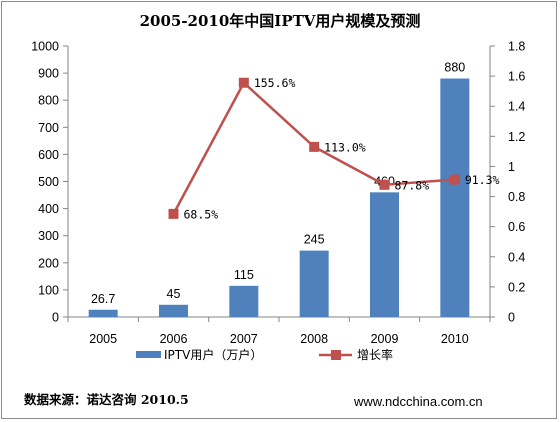 The image size is (560, 422). What do you see at coordinates (455, 339) in the screenshot?
I see `x-tick-label: 2010` at bounding box center [455, 339].